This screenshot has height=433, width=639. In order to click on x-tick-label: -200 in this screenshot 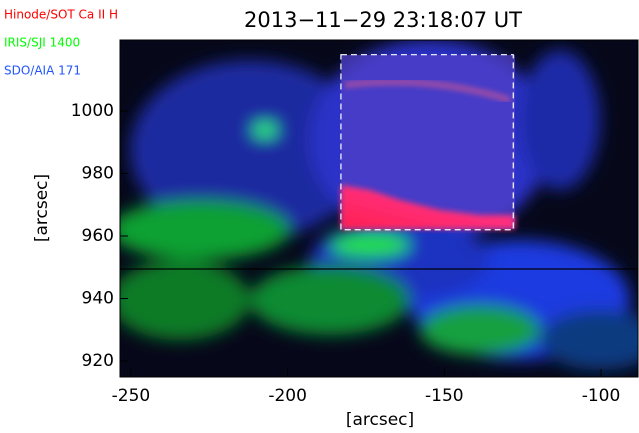, I will do `click(287, 396)`.